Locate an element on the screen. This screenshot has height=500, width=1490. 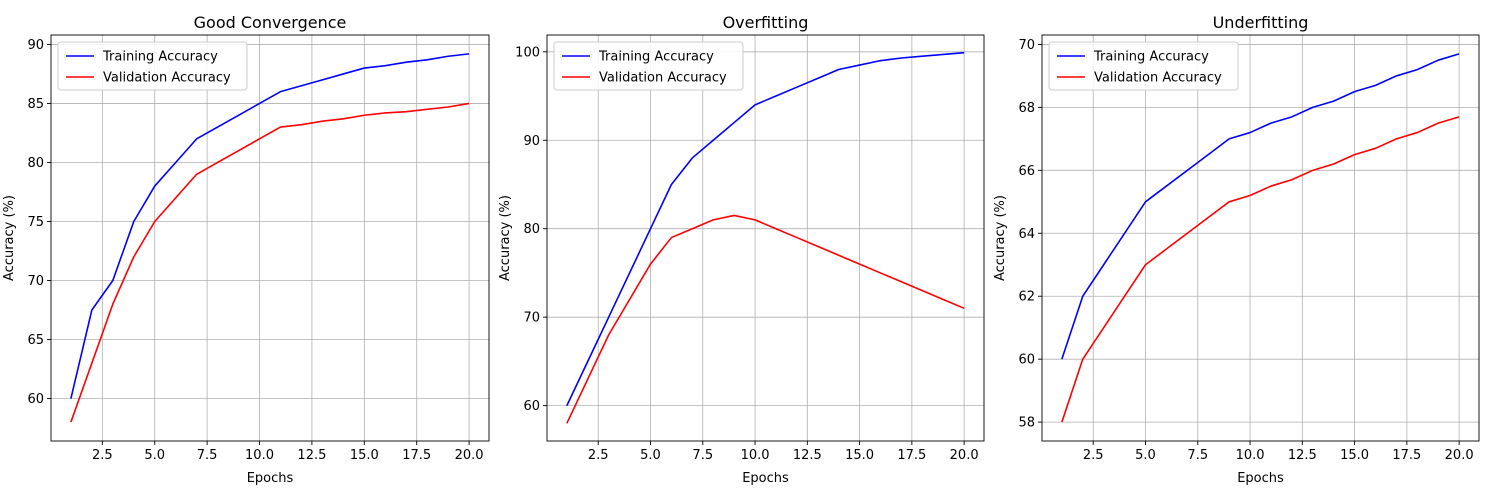
chart-title: Underfitting is located at coordinates (1261, 22).